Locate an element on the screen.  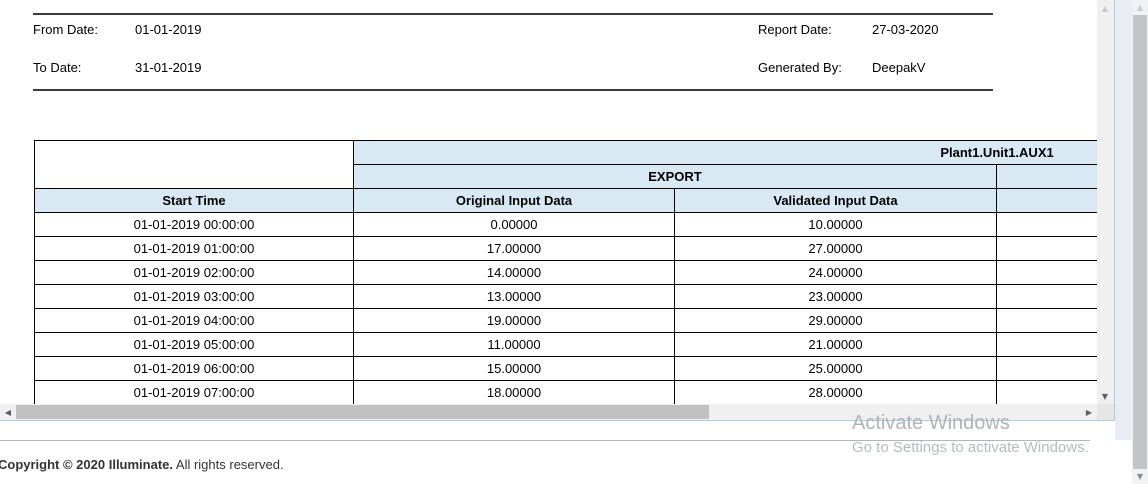
table-row: 01-01-2019 00:00:00 0.00000 10.00000 is located at coordinates (565, 224).